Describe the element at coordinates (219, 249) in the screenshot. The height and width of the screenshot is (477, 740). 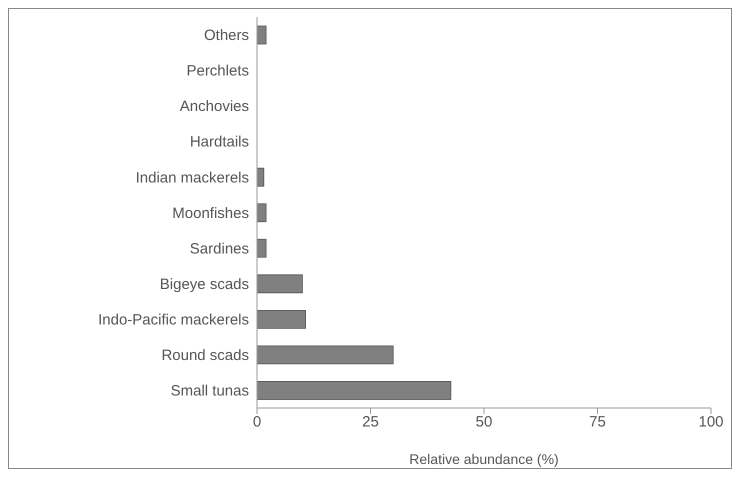
I see `y-tick-label: Sardines` at that location.